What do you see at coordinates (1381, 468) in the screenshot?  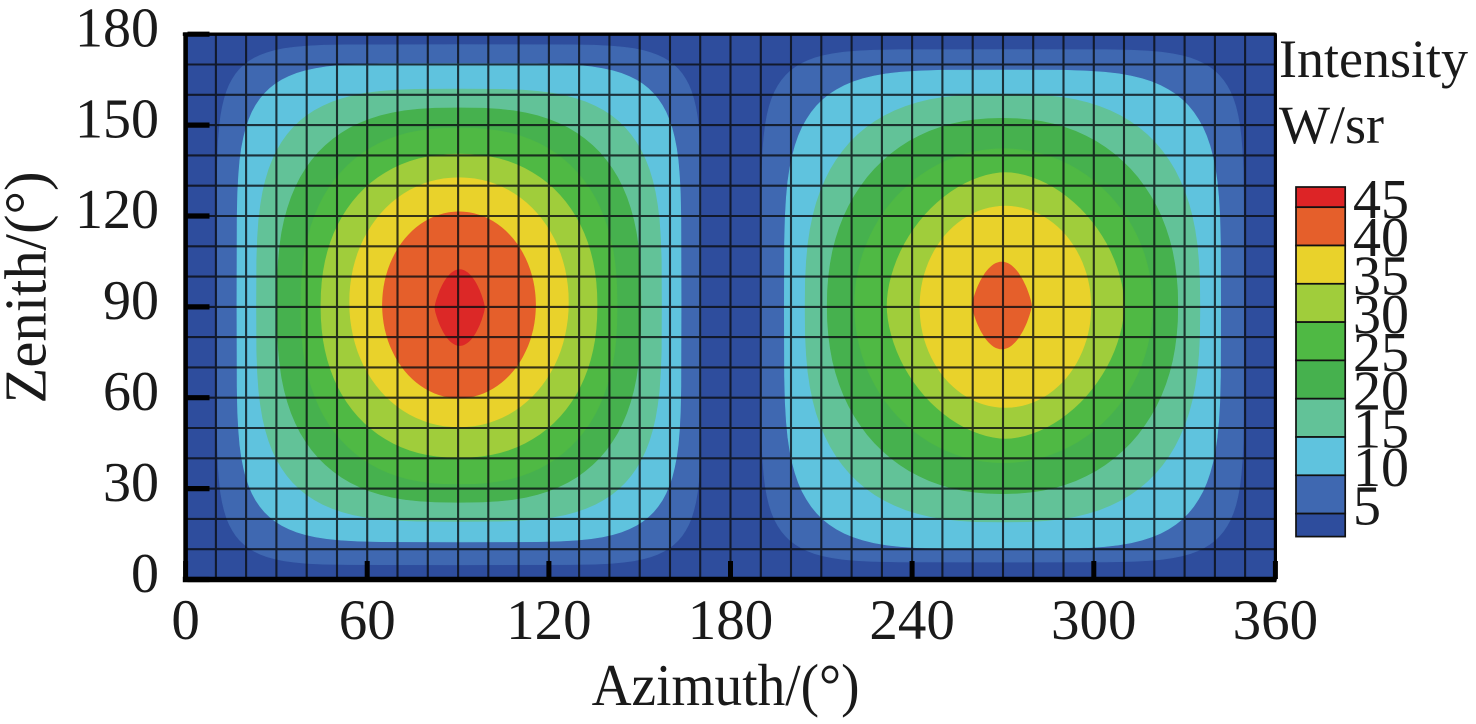 I see `svg-text: 10` at bounding box center [1381, 468].